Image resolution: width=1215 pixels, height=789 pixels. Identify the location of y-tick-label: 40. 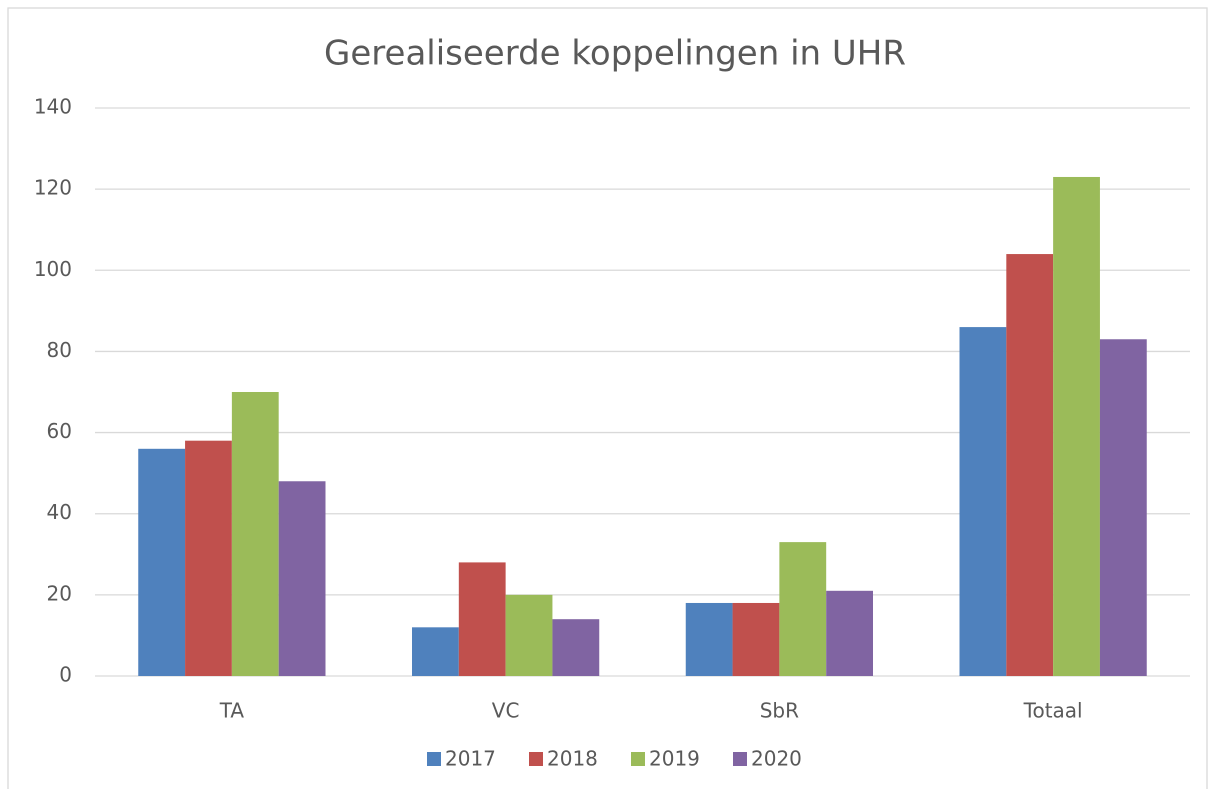
(59, 512).